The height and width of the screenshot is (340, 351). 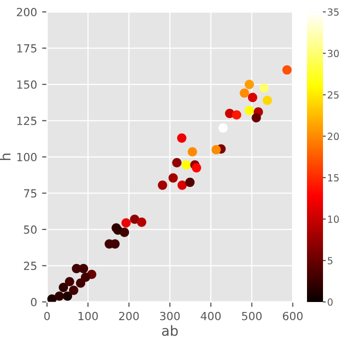 I want to click on color-bar-label: 35, so click(x=333, y=12).